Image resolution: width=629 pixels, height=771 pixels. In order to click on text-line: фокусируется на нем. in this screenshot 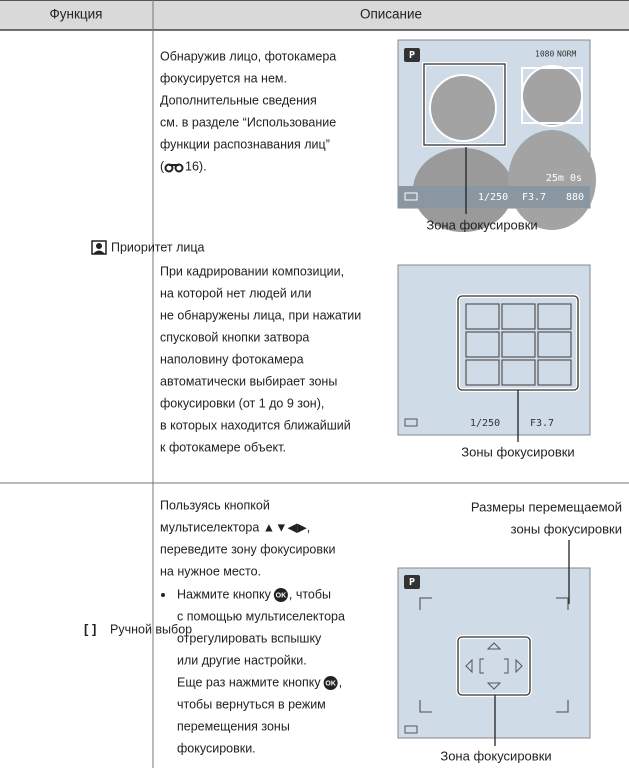, I will do `click(223, 78)`.